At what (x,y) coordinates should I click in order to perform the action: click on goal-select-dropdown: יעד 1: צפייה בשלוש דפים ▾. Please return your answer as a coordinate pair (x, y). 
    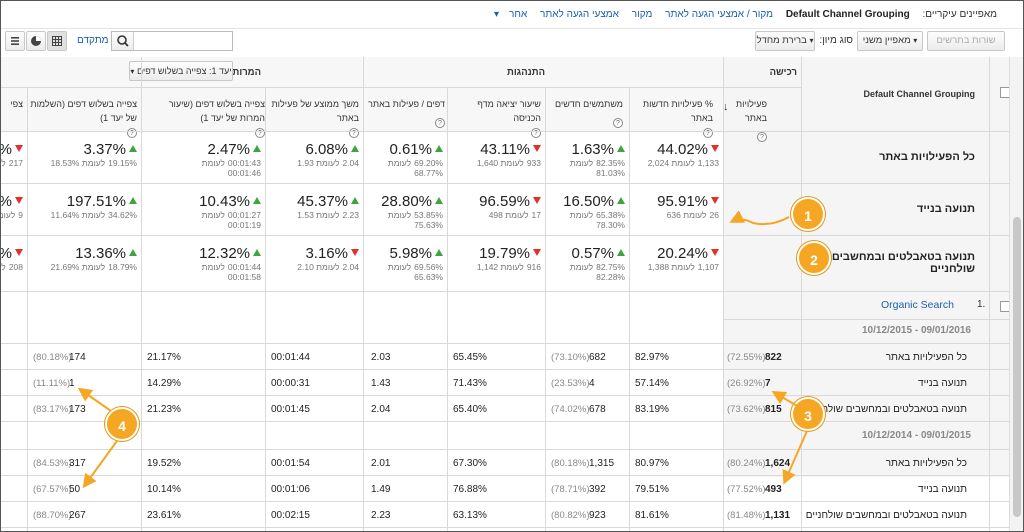
    Looking at the image, I should click on (181, 71).